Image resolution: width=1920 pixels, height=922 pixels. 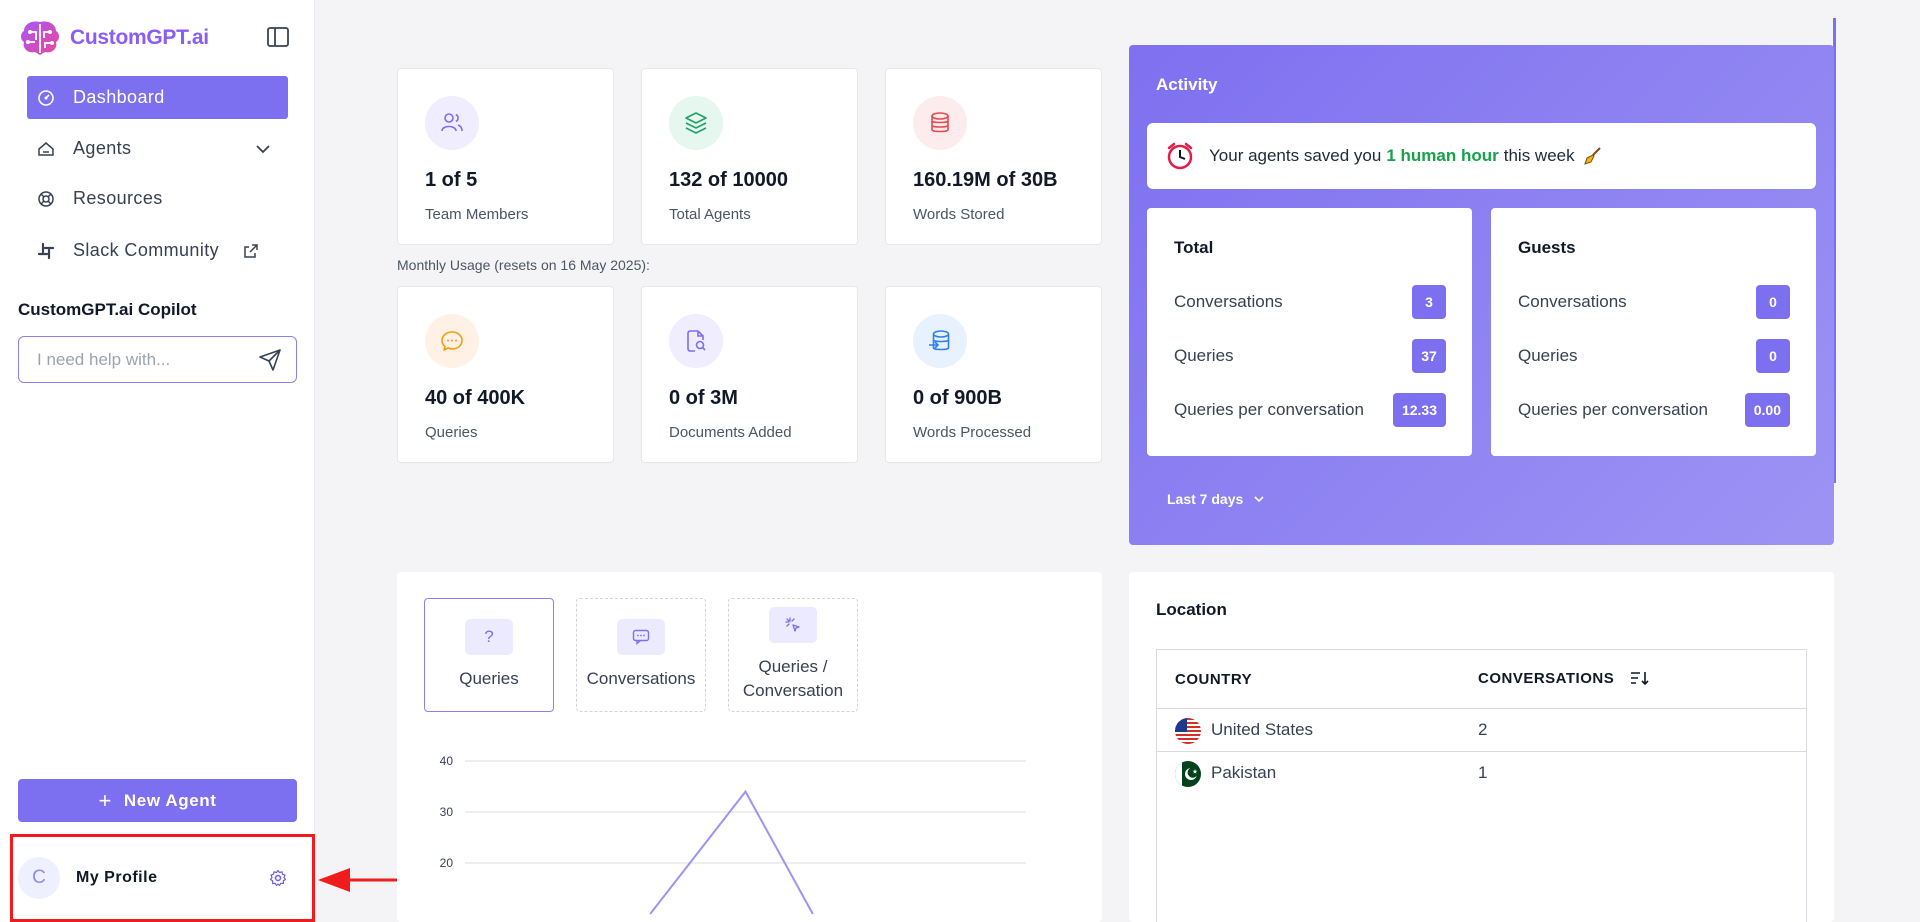 What do you see at coordinates (139, 37) in the screenshot?
I see `brand-name: CustomGPT.ai` at bounding box center [139, 37].